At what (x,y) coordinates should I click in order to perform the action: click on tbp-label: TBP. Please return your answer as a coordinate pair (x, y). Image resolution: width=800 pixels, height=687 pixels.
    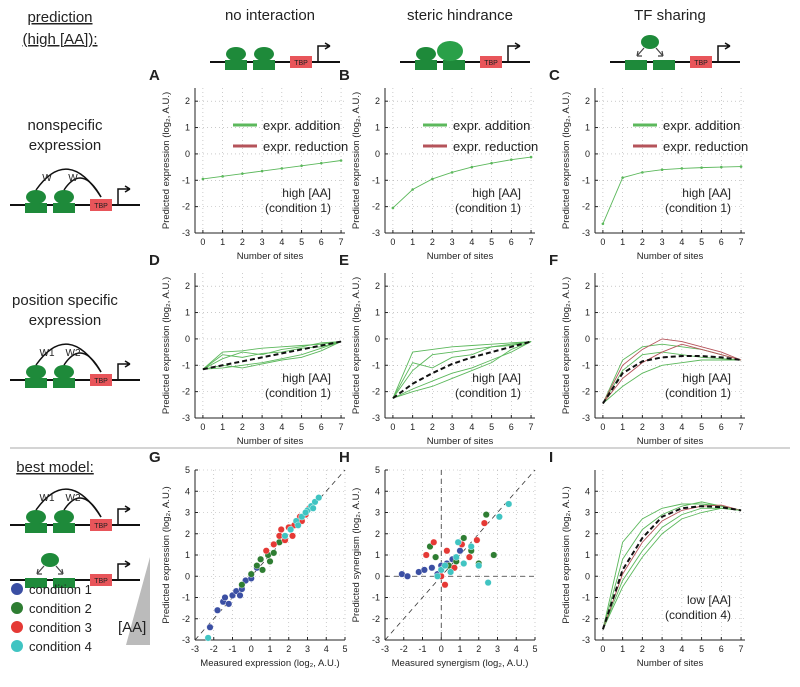
    Looking at the image, I should click on (101, 526).